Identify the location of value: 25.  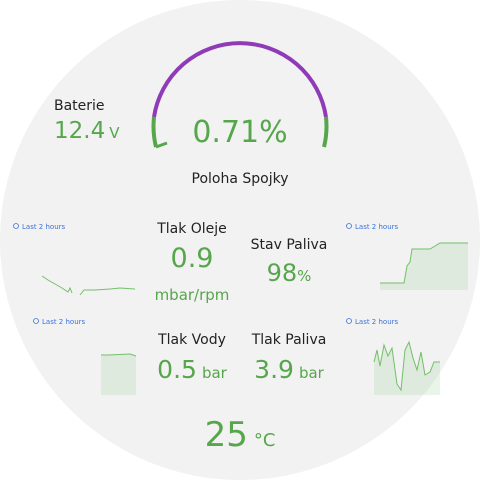
(226, 435).